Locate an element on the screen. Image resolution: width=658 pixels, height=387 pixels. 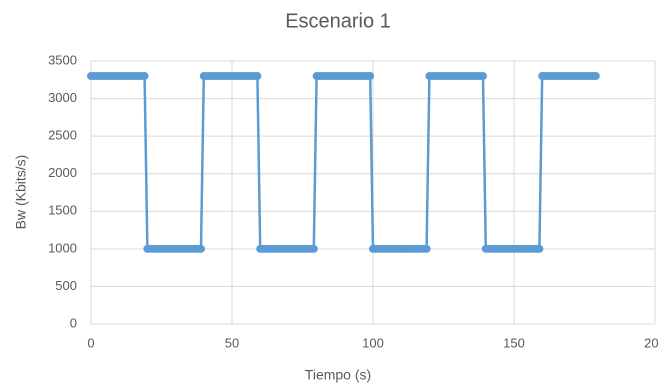
y-axis-label: Bw (Kbits/s) is located at coordinates (21, 192).